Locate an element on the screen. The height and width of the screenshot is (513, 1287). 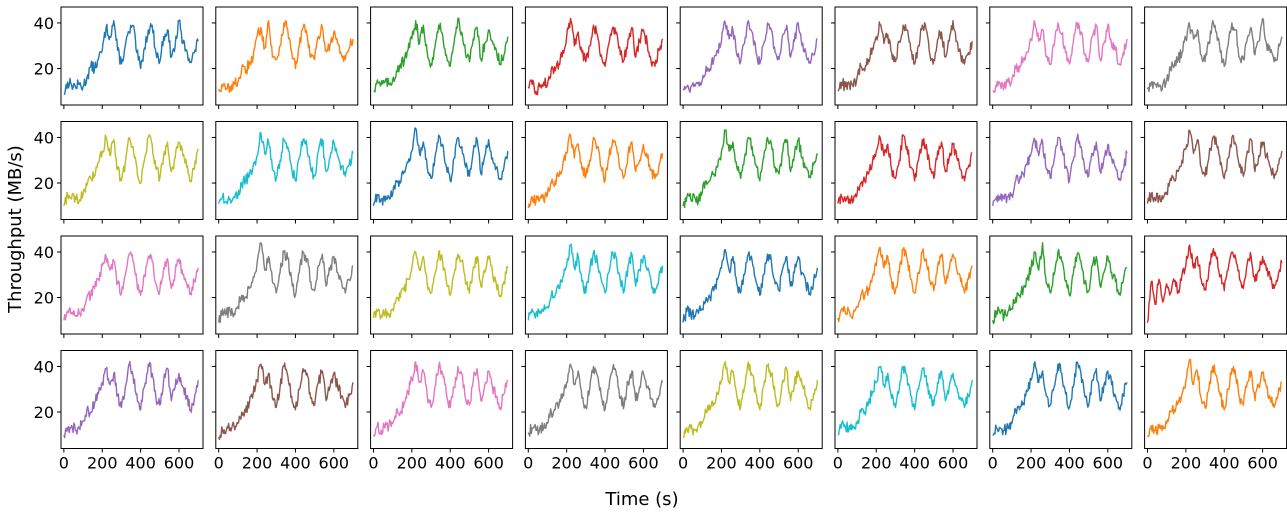
subplot-4-2: 0 200 400 600 is located at coordinates (285, 411).